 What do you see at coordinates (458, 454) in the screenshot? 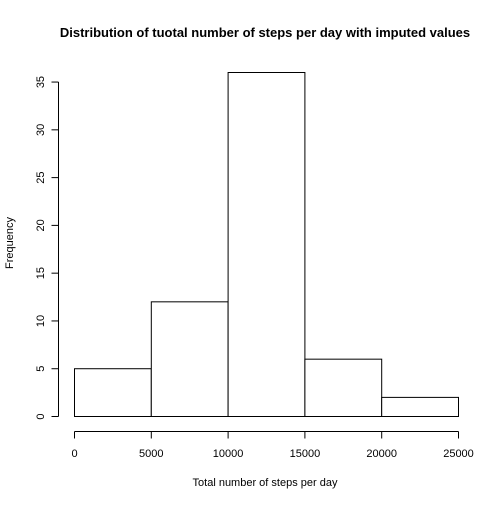
I see `x-tick-label: 25000` at bounding box center [458, 454].